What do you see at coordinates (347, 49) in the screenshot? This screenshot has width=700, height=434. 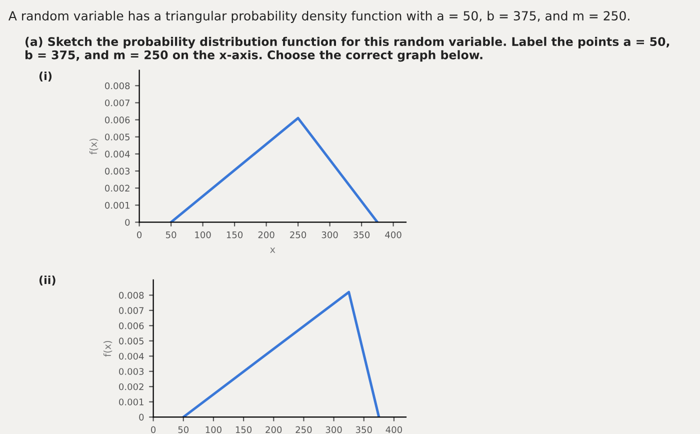 I see `text: (a) Sketch the probability distribution function for this random variable. Label the points a = 50, b = 375, and m = 250 on the x-axis. Choose the correct graph below.` at bounding box center [347, 49].